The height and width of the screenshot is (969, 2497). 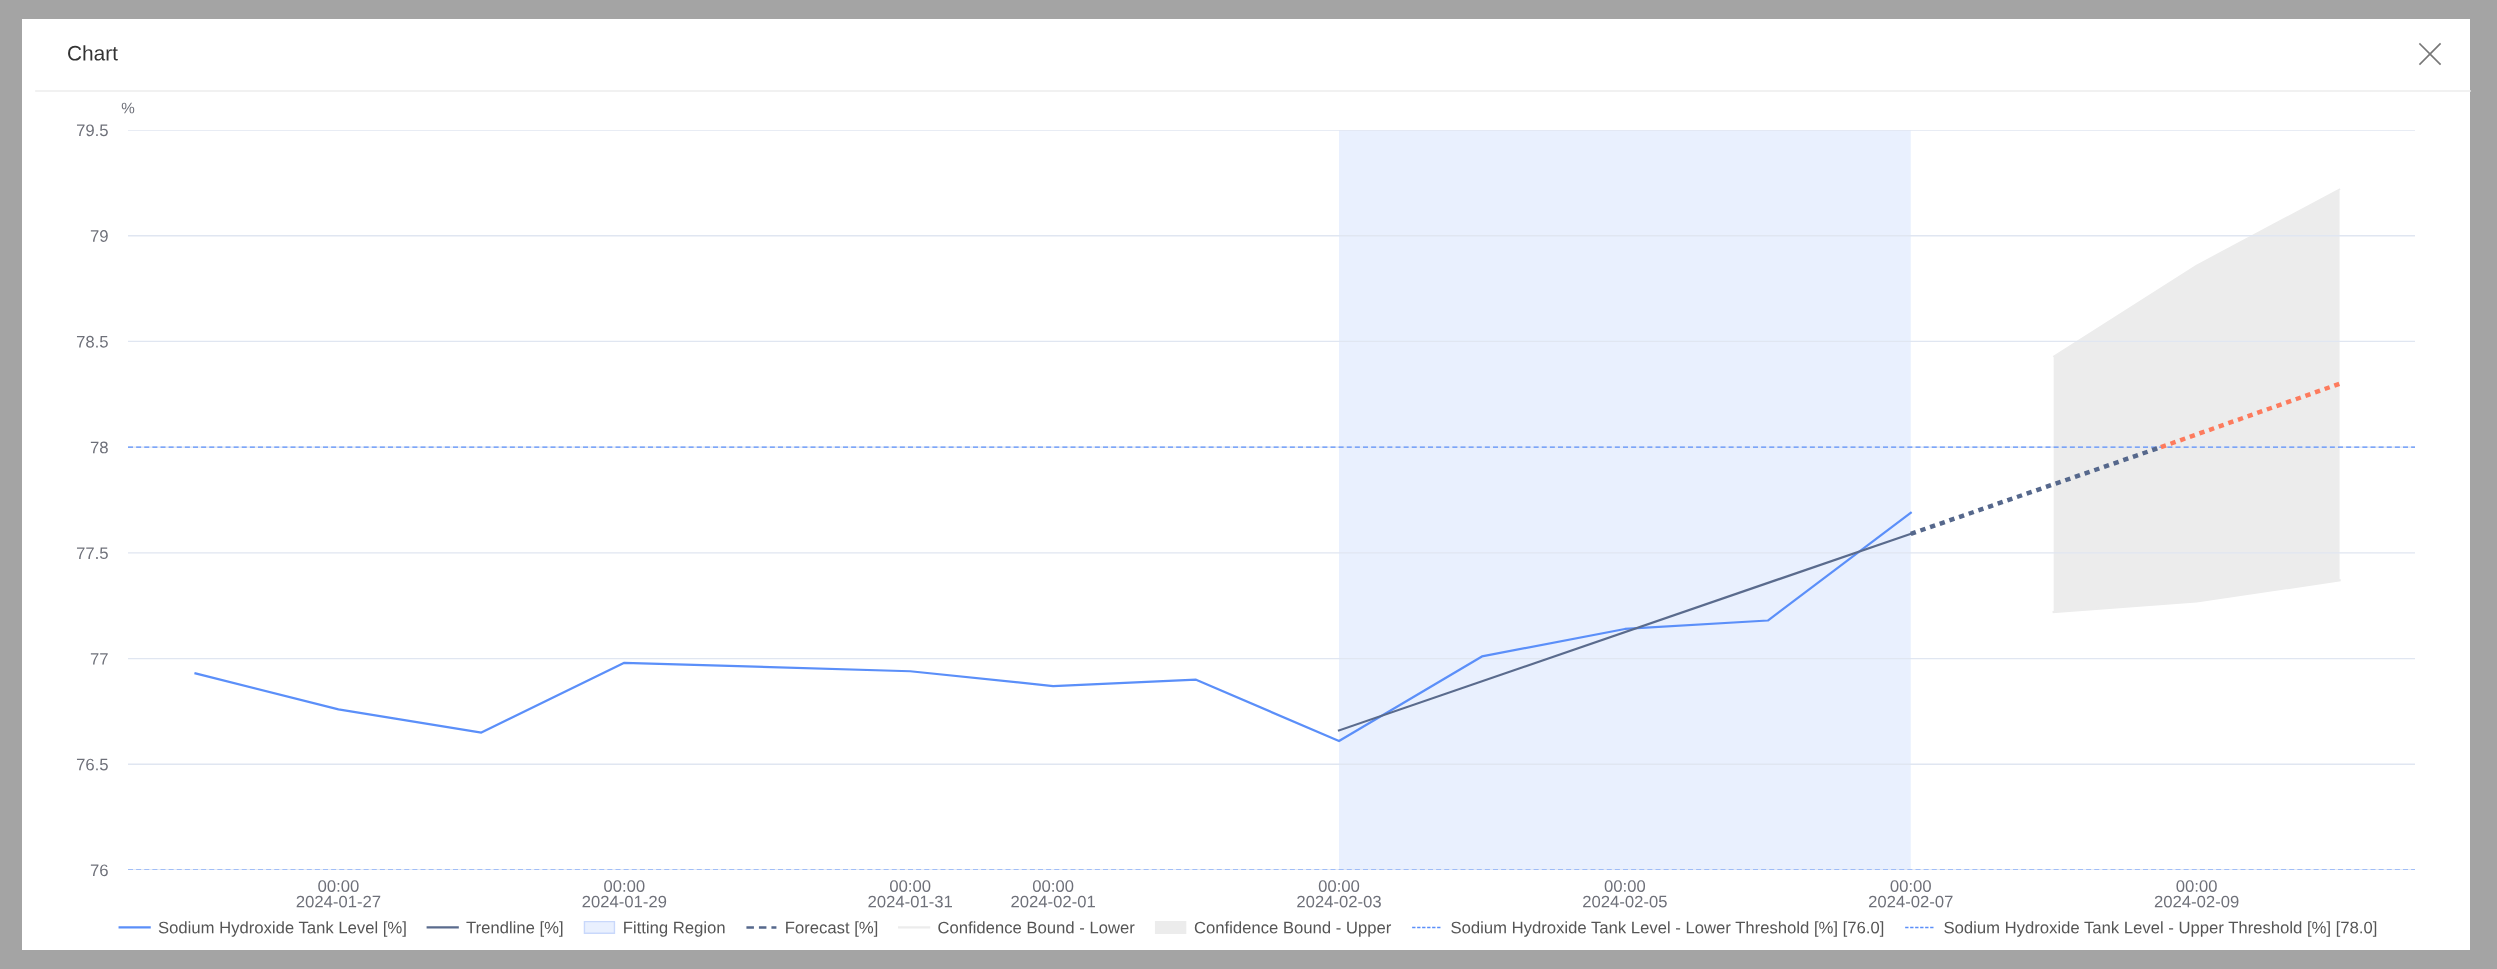 I want to click on x-tick-label: 00:00 2024-01-29, so click(x=624, y=894).